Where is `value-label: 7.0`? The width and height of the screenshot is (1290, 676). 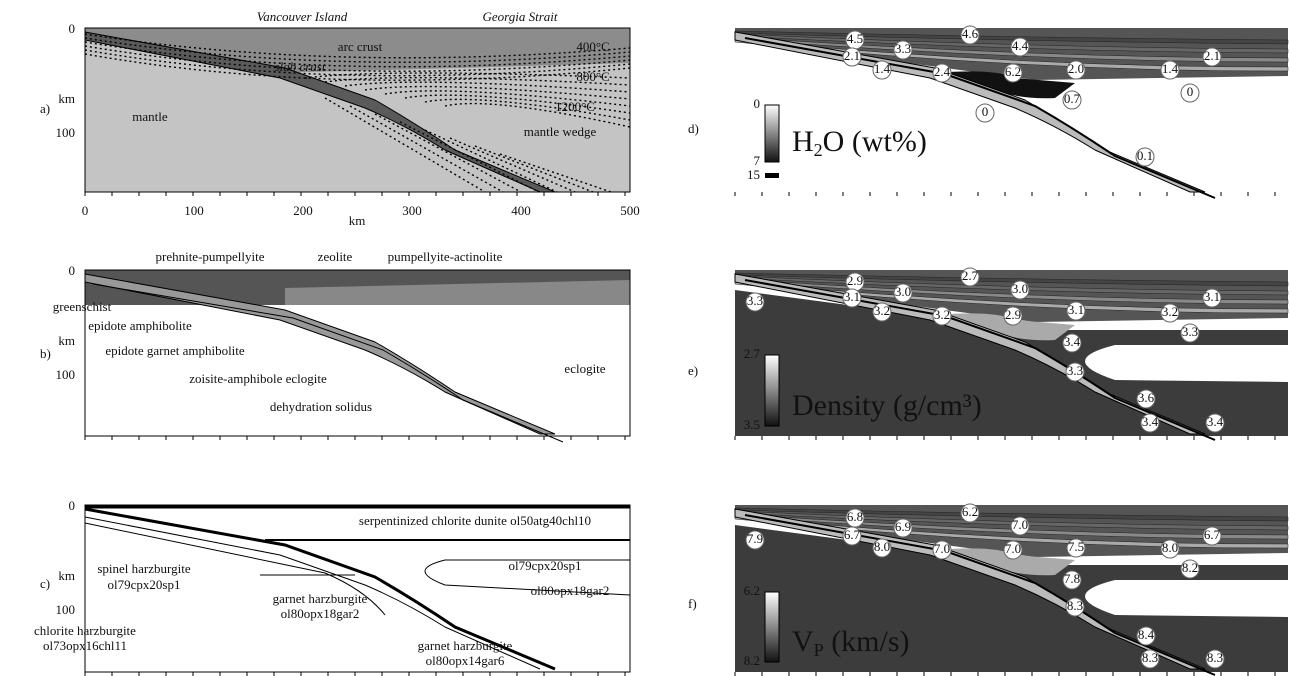 value-label: 7.0 is located at coordinates (942, 548).